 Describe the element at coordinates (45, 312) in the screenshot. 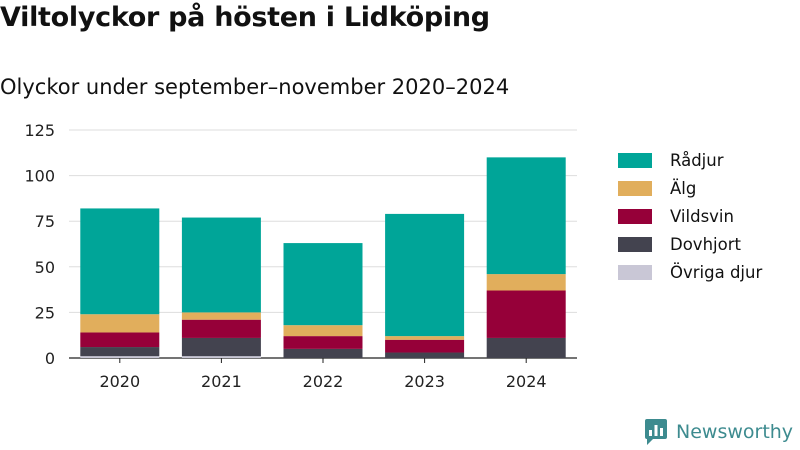

I see `y-tick-label: 25` at that location.